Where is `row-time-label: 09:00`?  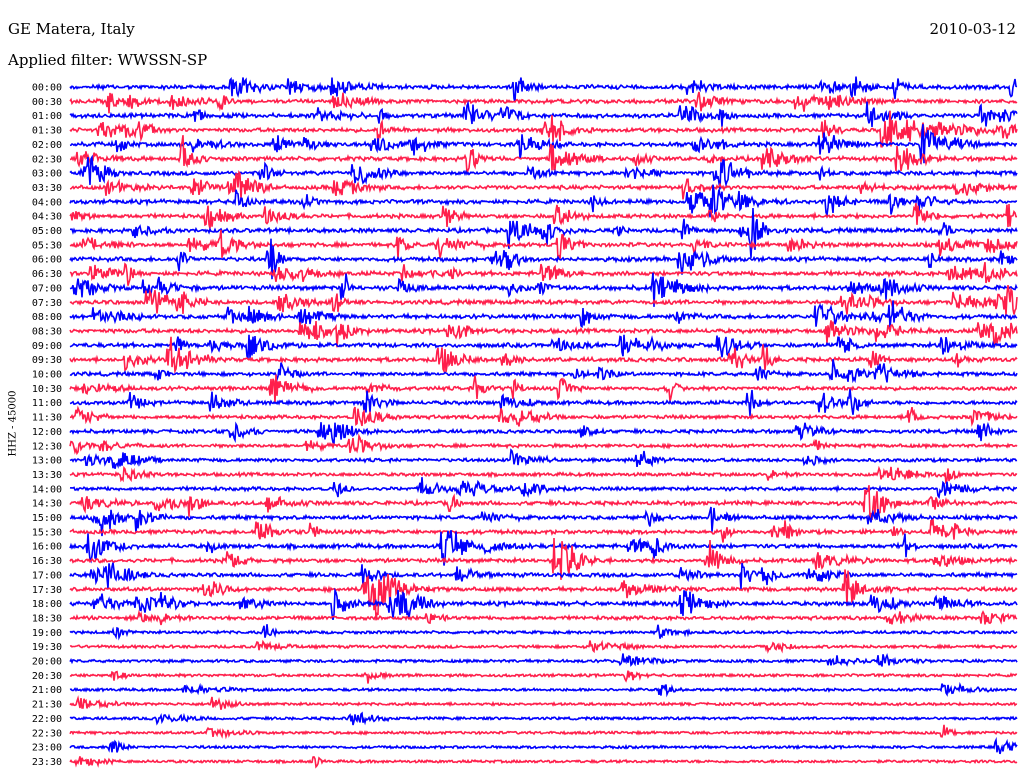
row-time-label: 09:00 is located at coordinates (47, 346).